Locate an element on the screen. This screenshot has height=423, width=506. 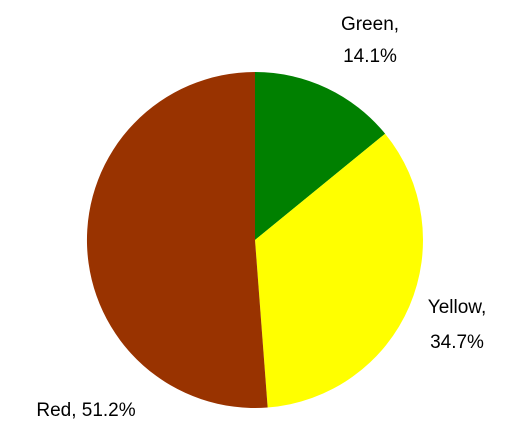
pie-slice-green is located at coordinates (320, 156).